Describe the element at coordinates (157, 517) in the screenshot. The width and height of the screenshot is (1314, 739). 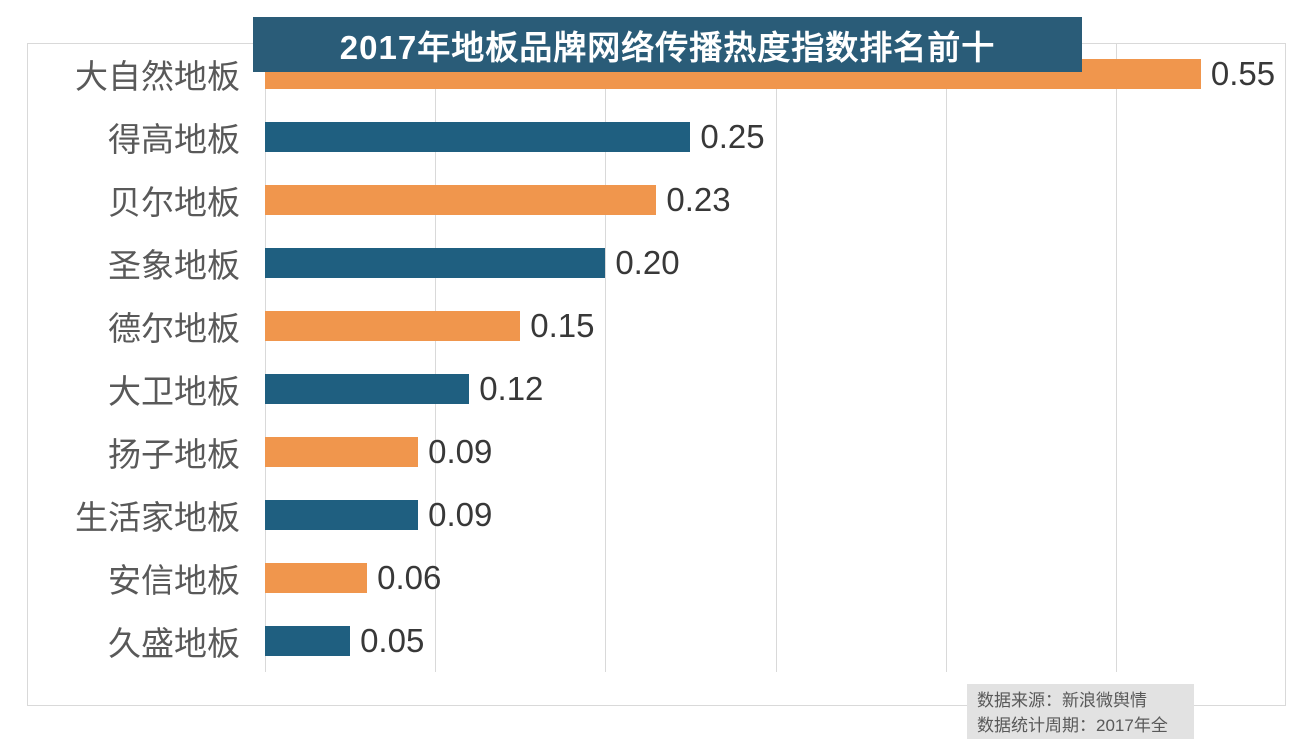
I see `category-label: 生活家地板` at that location.